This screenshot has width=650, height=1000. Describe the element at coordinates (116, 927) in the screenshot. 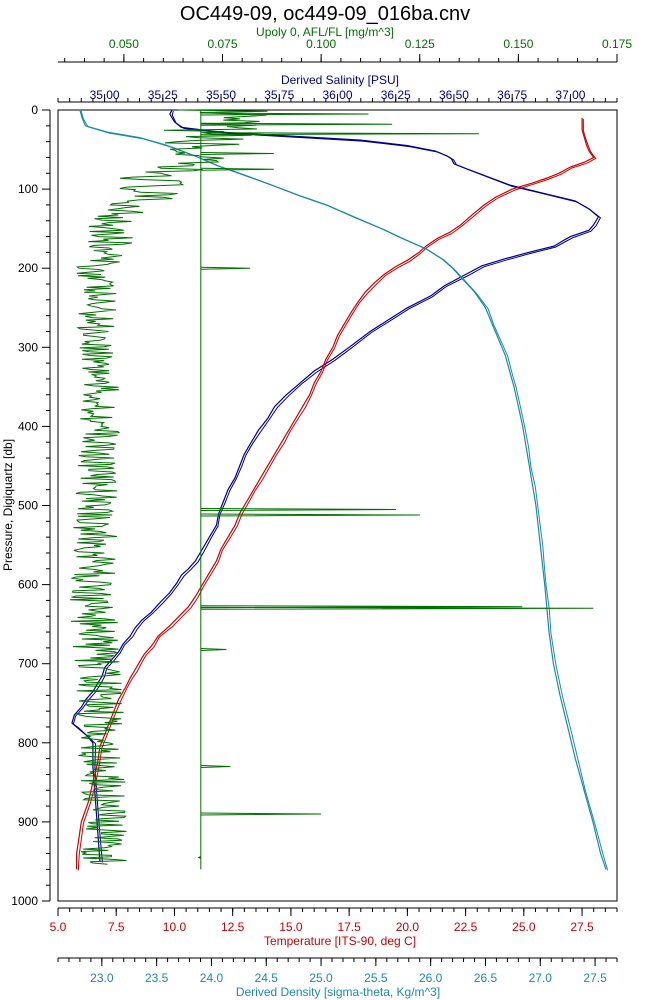

I see `temperature-tick-label: 7.5` at that location.